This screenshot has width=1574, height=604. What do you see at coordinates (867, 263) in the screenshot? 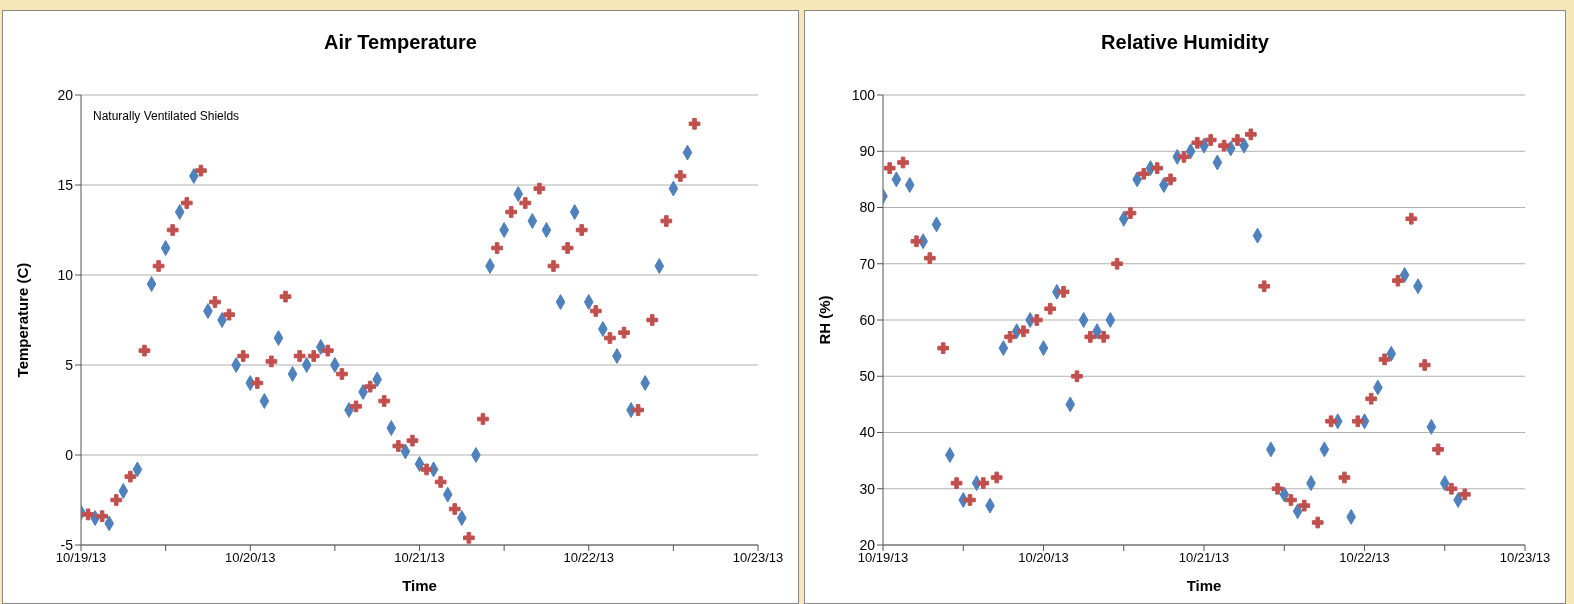
I see `y-tick-label: 70` at bounding box center [867, 263].